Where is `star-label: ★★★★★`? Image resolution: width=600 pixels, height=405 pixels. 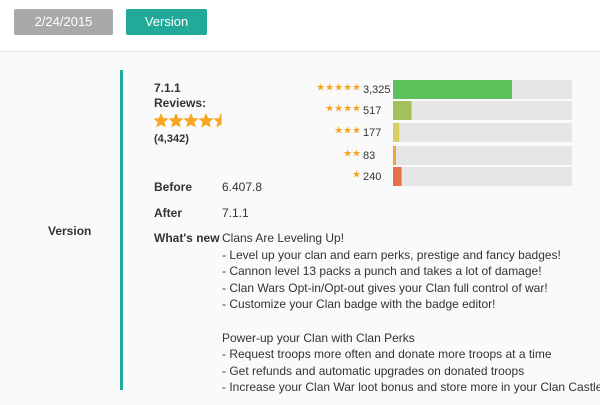
star-label: ★★★★★ is located at coordinates (338, 88).